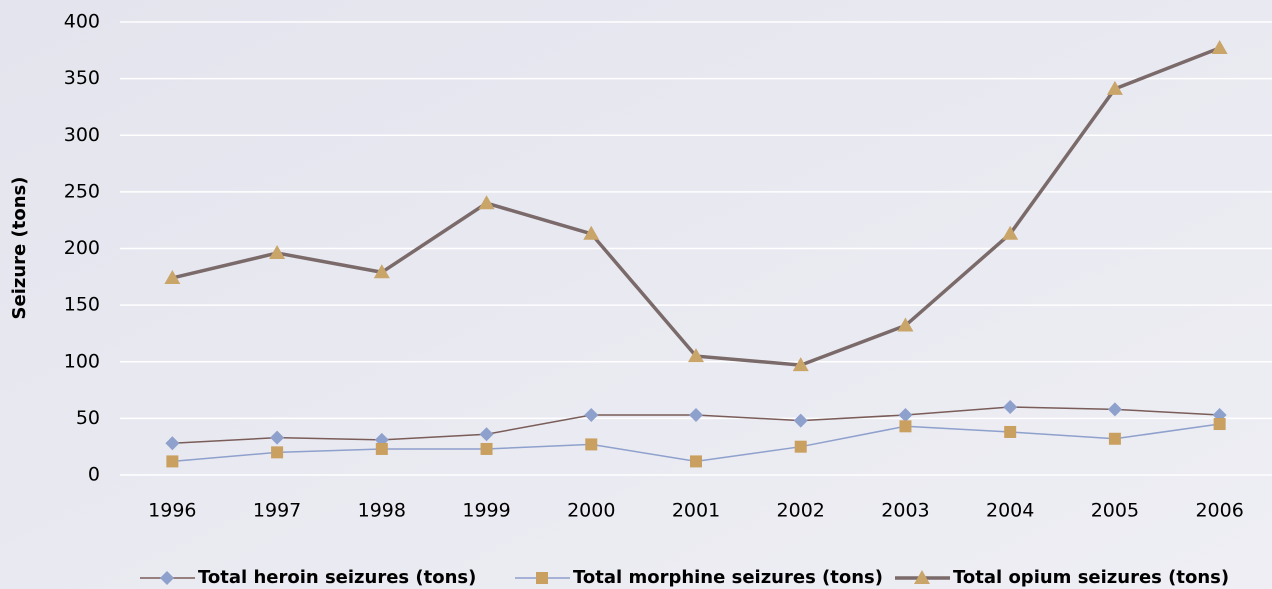 This screenshot has height=589, width=1272. I want to click on x-tick-label: 2005, so click(1115, 511).